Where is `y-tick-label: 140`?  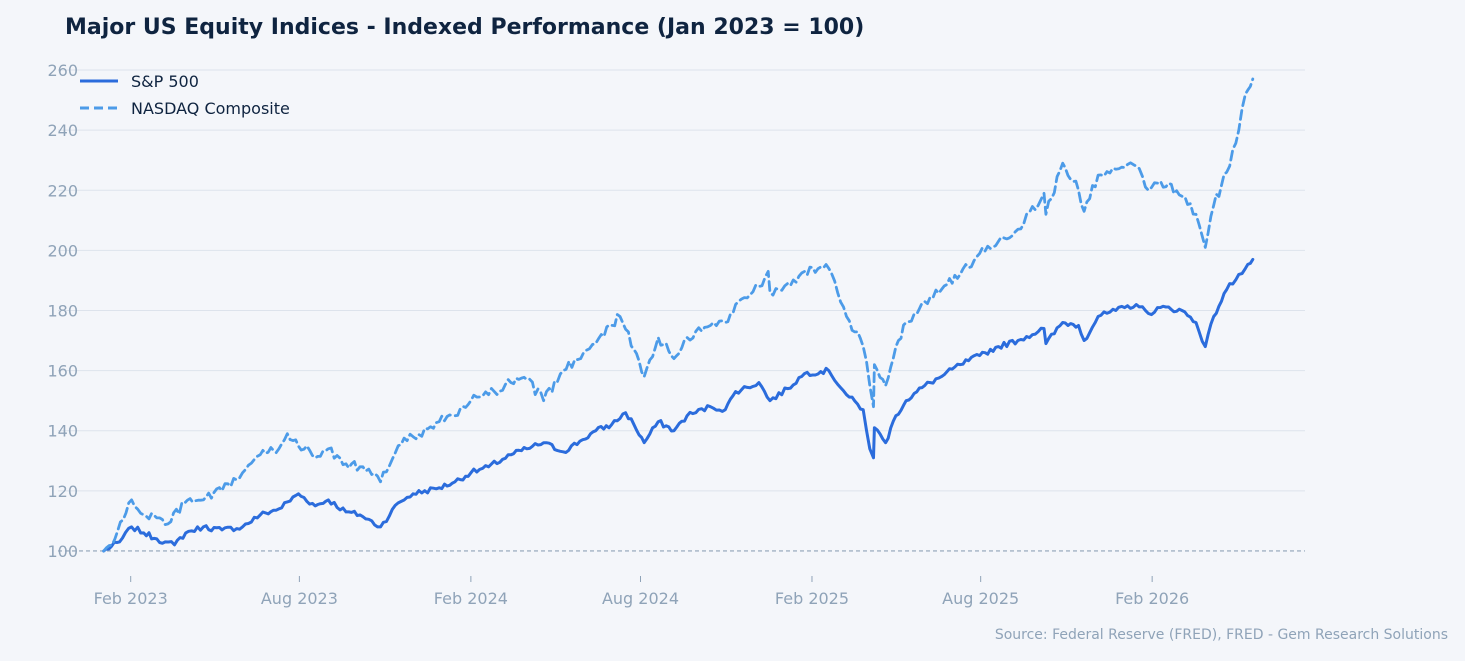
y-tick-label: 140 is located at coordinates (62, 431).